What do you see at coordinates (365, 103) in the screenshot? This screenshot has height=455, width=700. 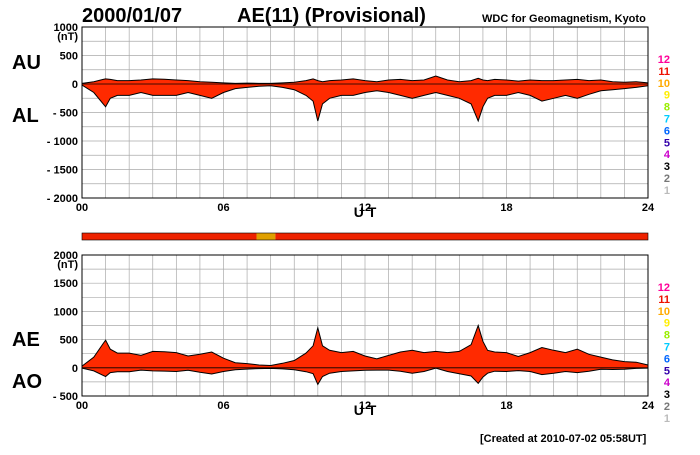 I see `series-line-al` at bounding box center [365, 103].